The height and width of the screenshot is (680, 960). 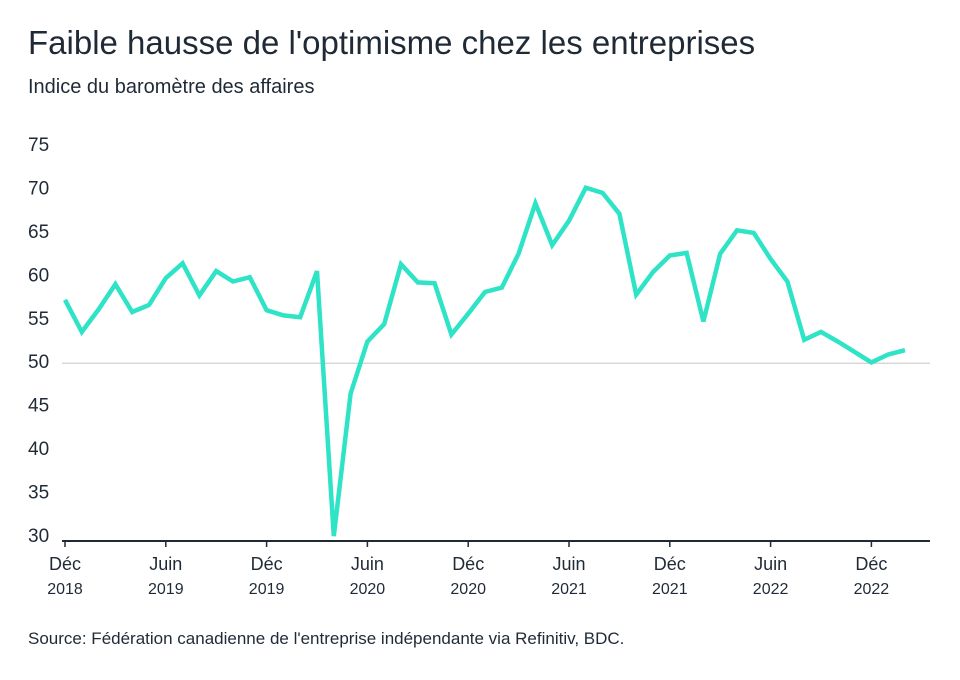 What do you see at coordinates (670, 576) in the screenshot?
I see `x-tick-label: Déc 2021` at bounding box center [670, 576].